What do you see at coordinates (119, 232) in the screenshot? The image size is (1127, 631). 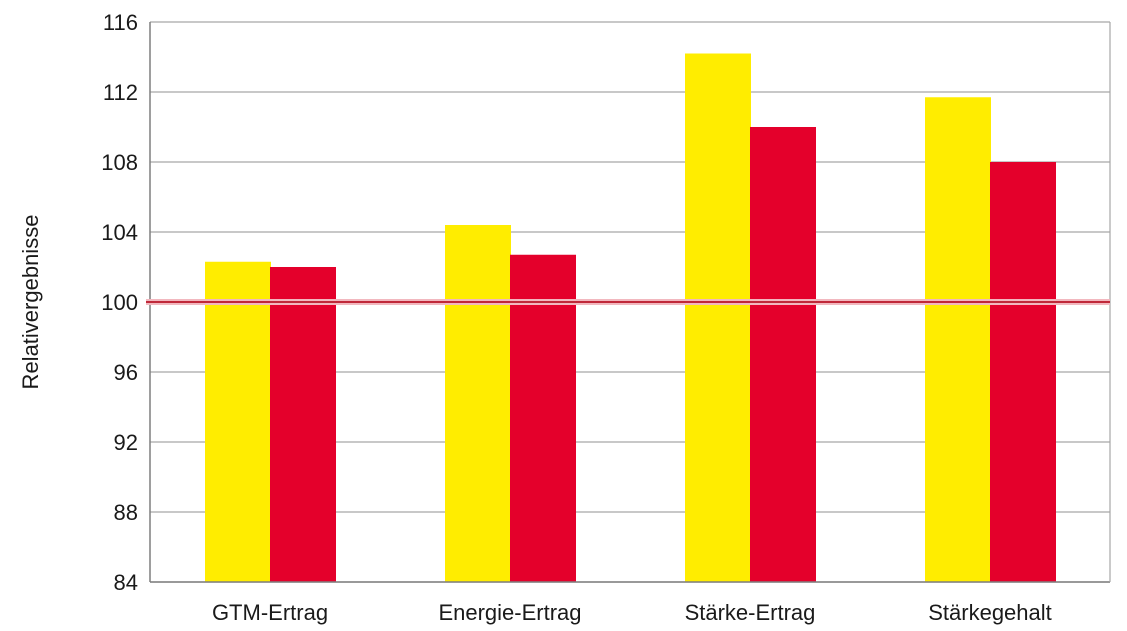 I see `y-tick-label: 104` at bounding box center [119, 232].